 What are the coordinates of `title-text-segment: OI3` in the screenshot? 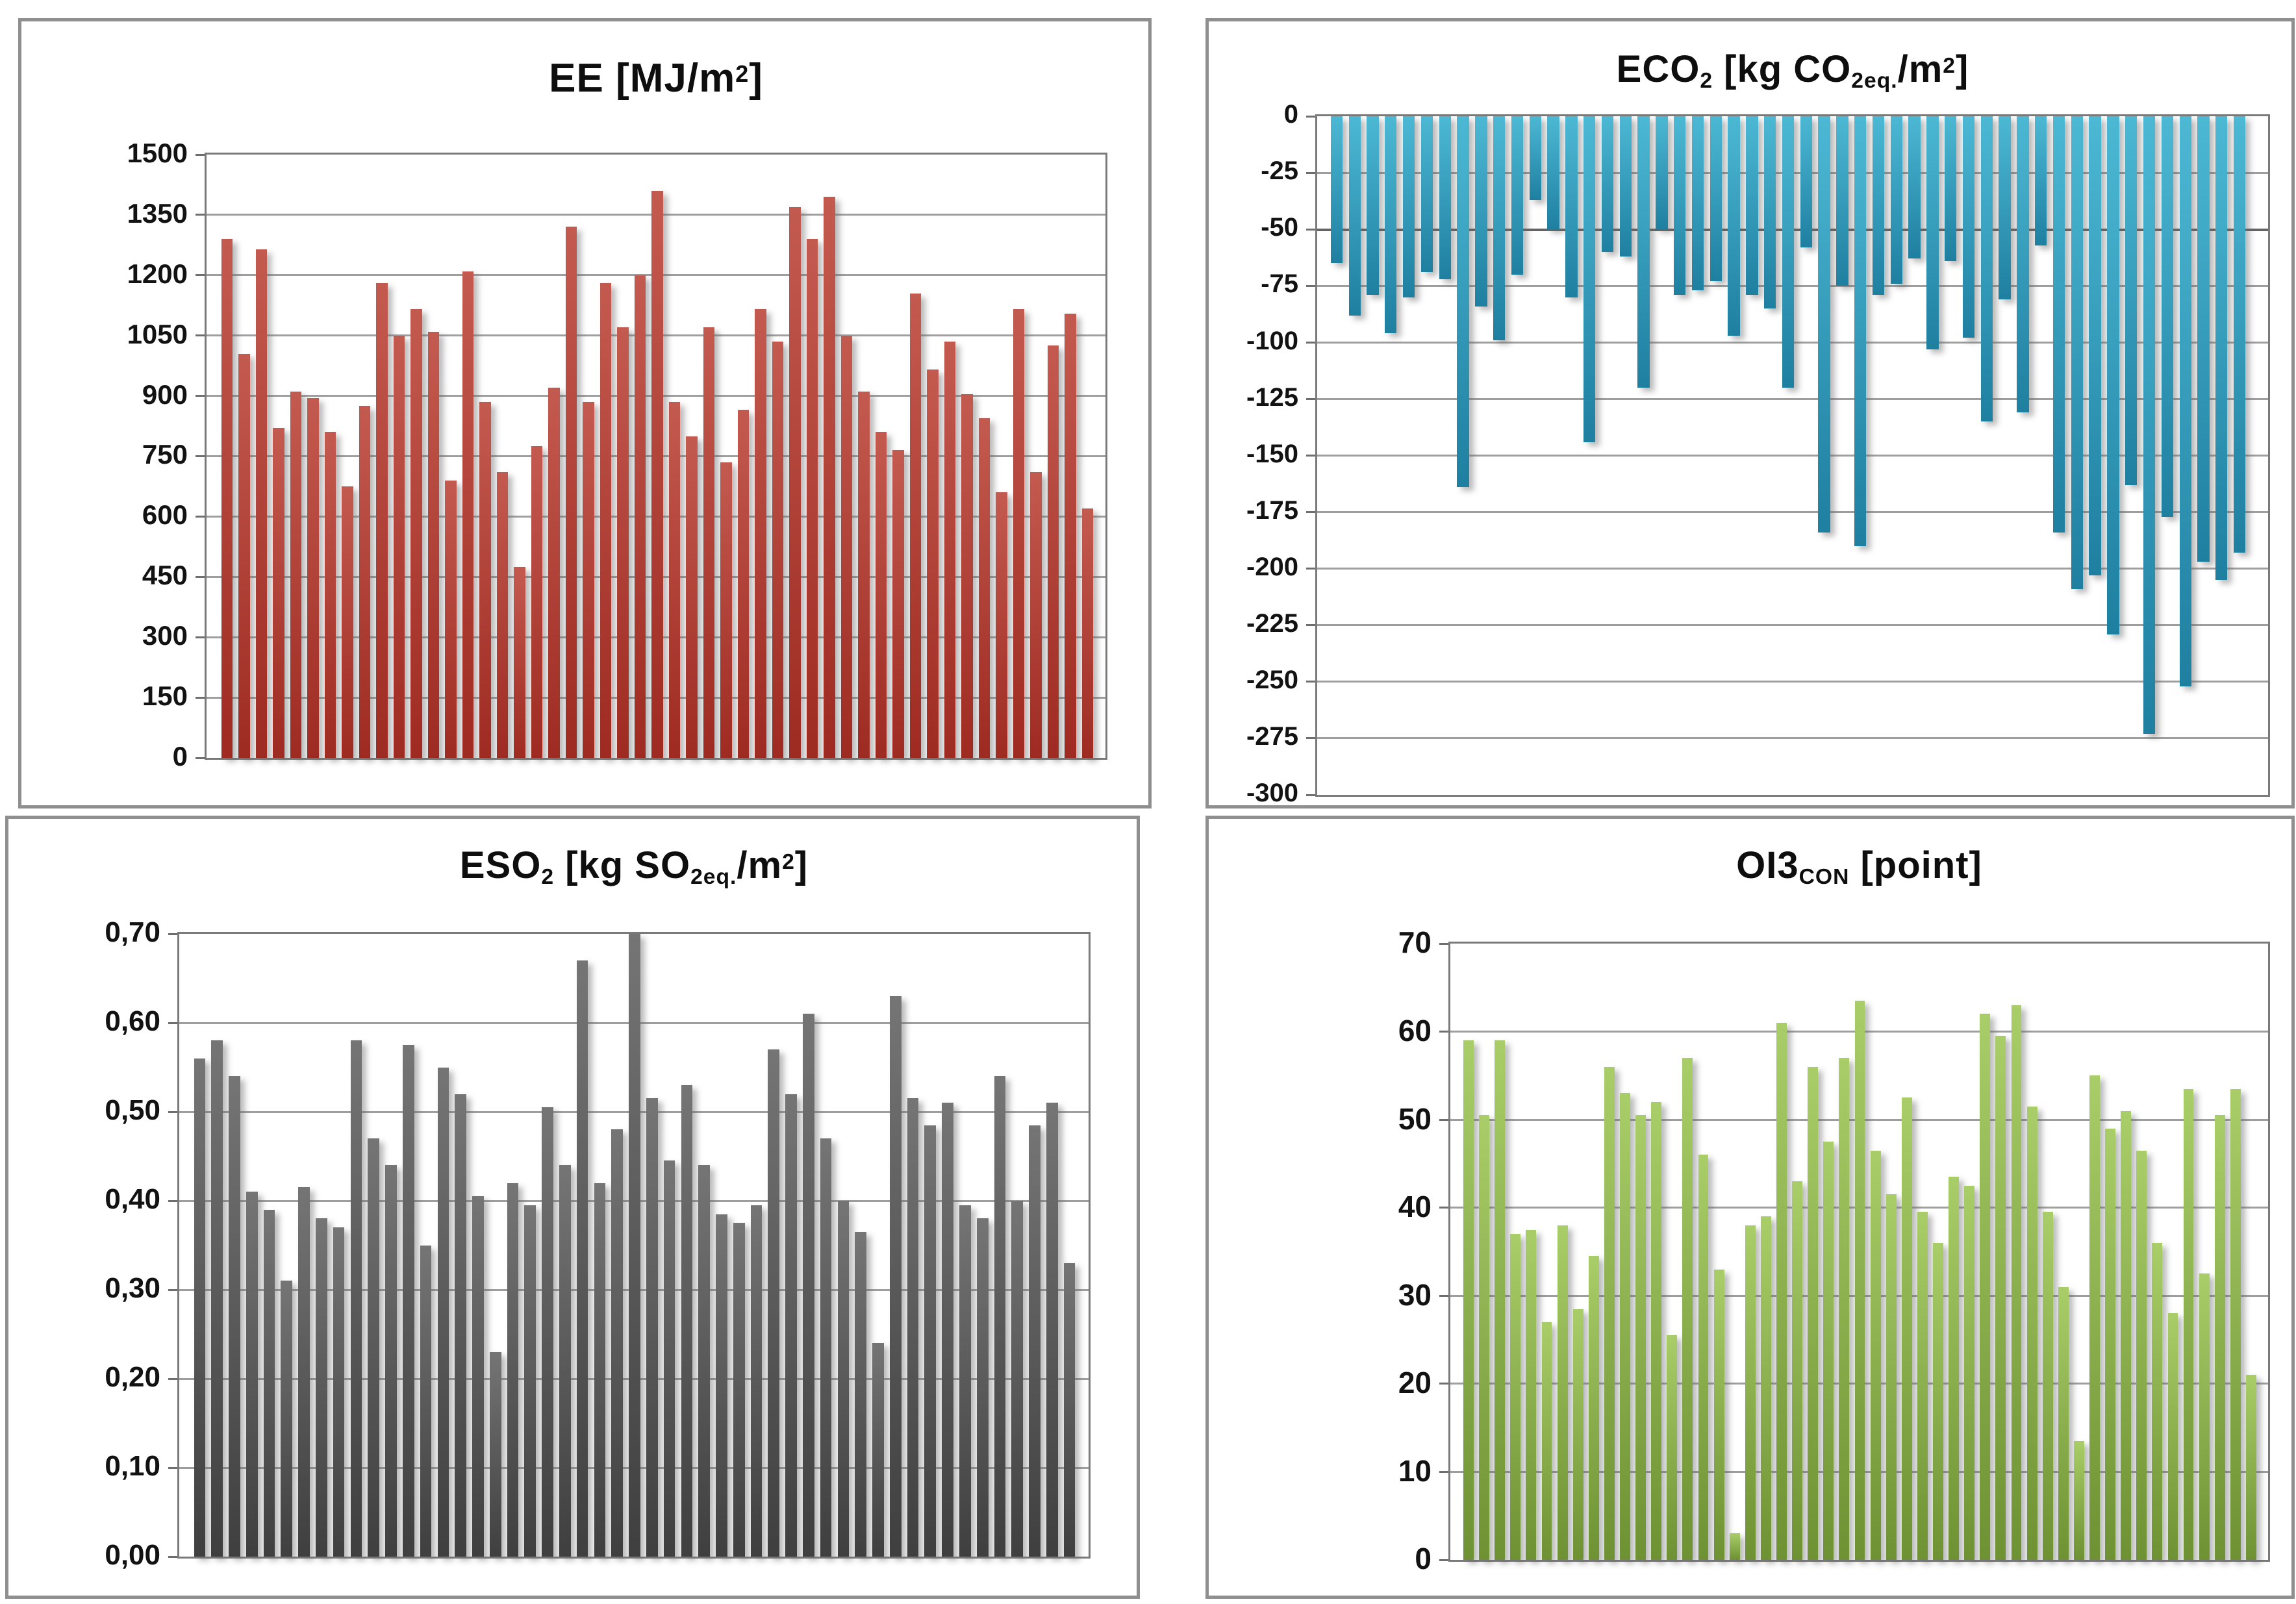 It's located at (1767, 865).